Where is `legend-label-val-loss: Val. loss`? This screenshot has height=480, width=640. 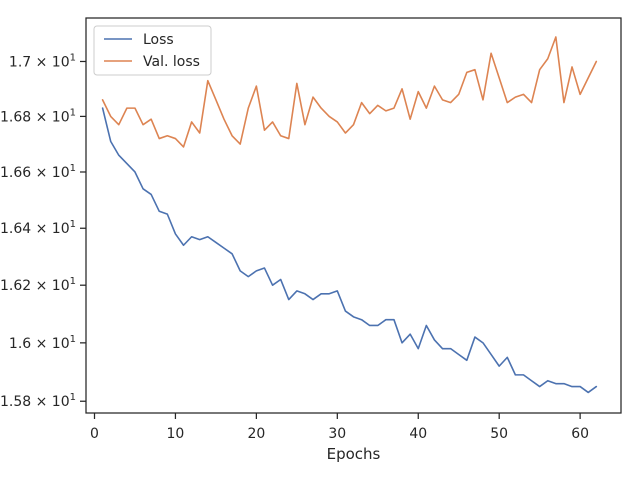
legend-label-val-loss: Val. loss is located at coordinates (171, 62).